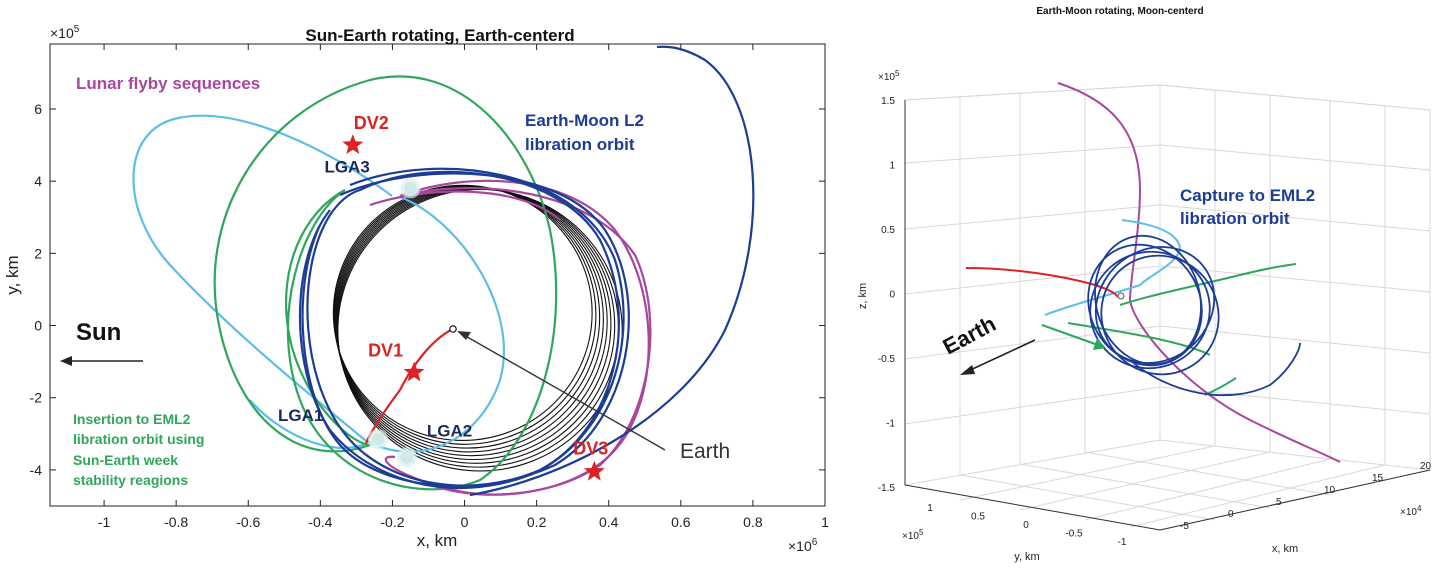 The width and height of the screenshot is (1441, 568). I want to click on left-y-exponent: ×10⁵, so click(65, 32).